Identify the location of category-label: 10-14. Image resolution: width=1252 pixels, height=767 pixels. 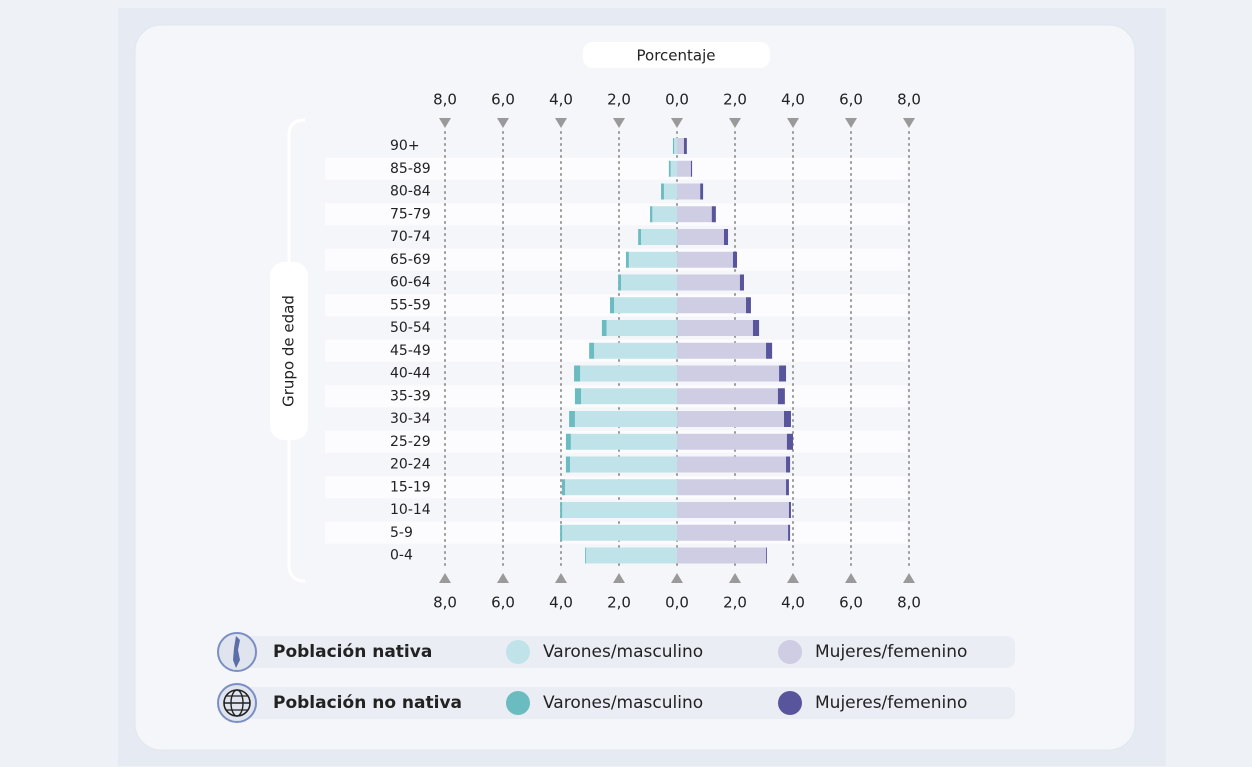
(410, 510).